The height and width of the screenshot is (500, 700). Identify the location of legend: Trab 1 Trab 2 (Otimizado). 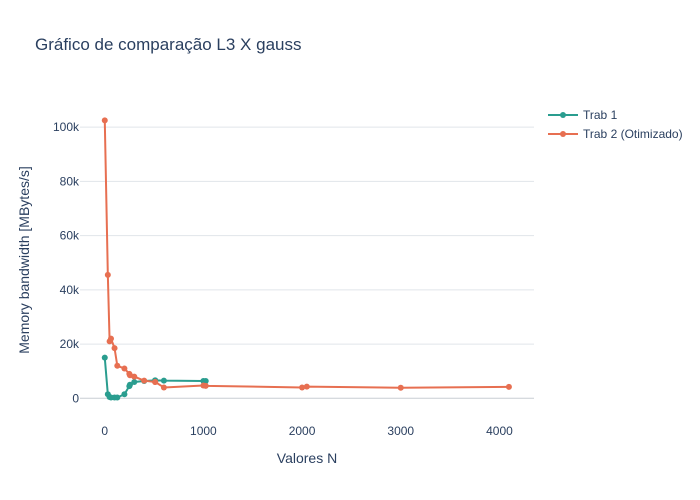
(615, 124).